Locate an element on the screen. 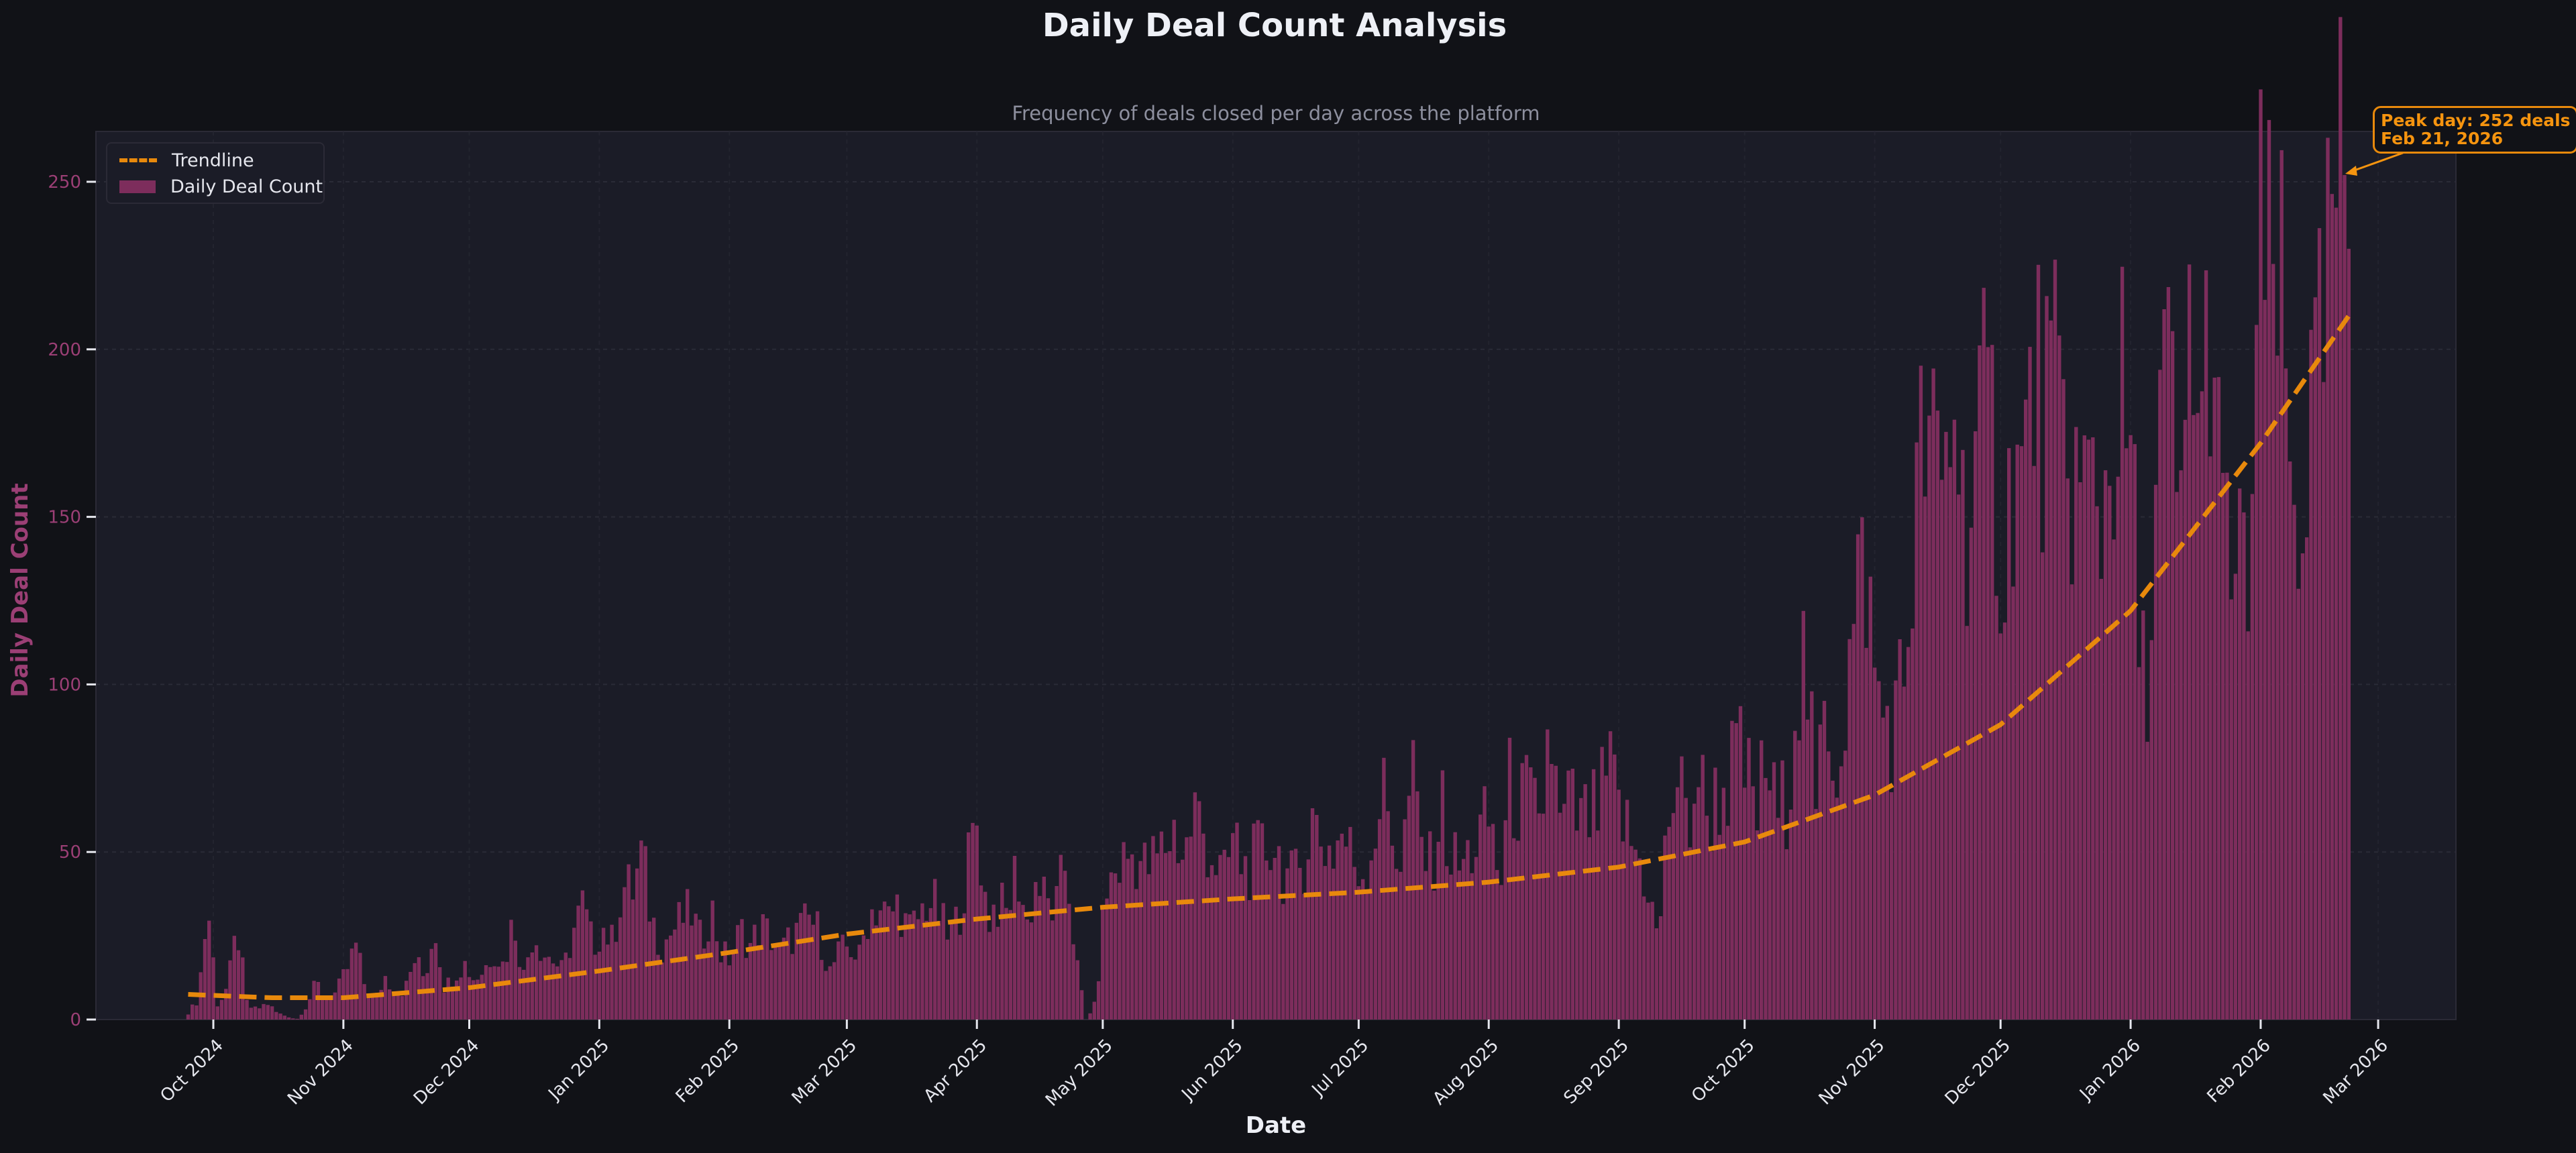 This screenshot has width=2576, height=1153. svg-text: 0 is located at coordinates (75, 1020).